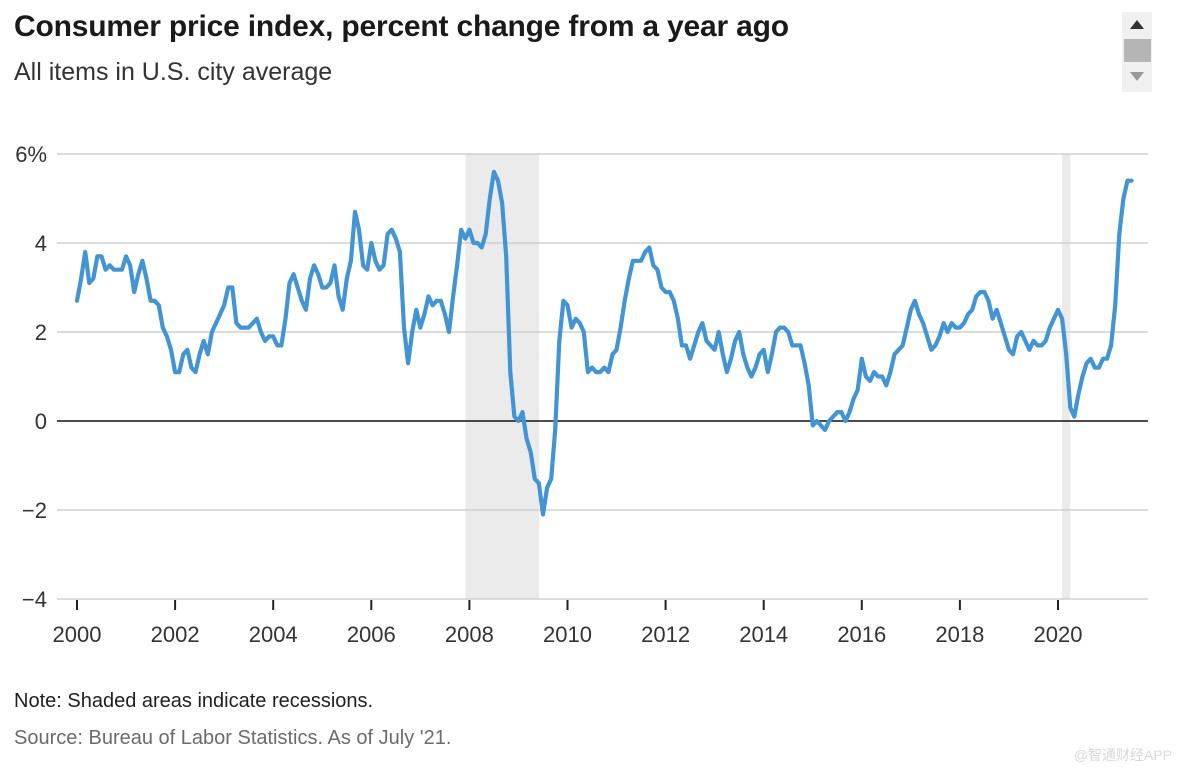 The image size is (1182, 774). What do you see at coordinates (1137, 76) in the screenshot?
I see `triangle-down-icon` at bounding box center [1137, 76].